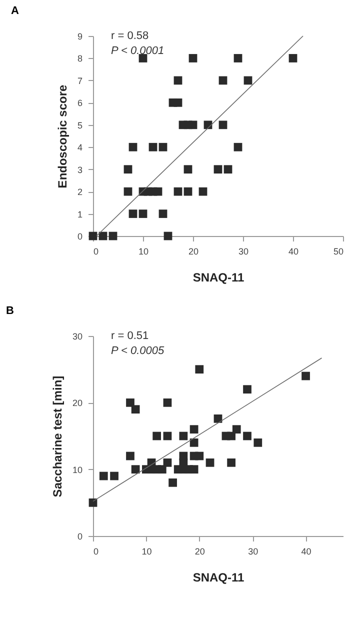  Describe the element at coordinates (79, 214) in the screenshot. I see `y-tick-label: 1` at that location.